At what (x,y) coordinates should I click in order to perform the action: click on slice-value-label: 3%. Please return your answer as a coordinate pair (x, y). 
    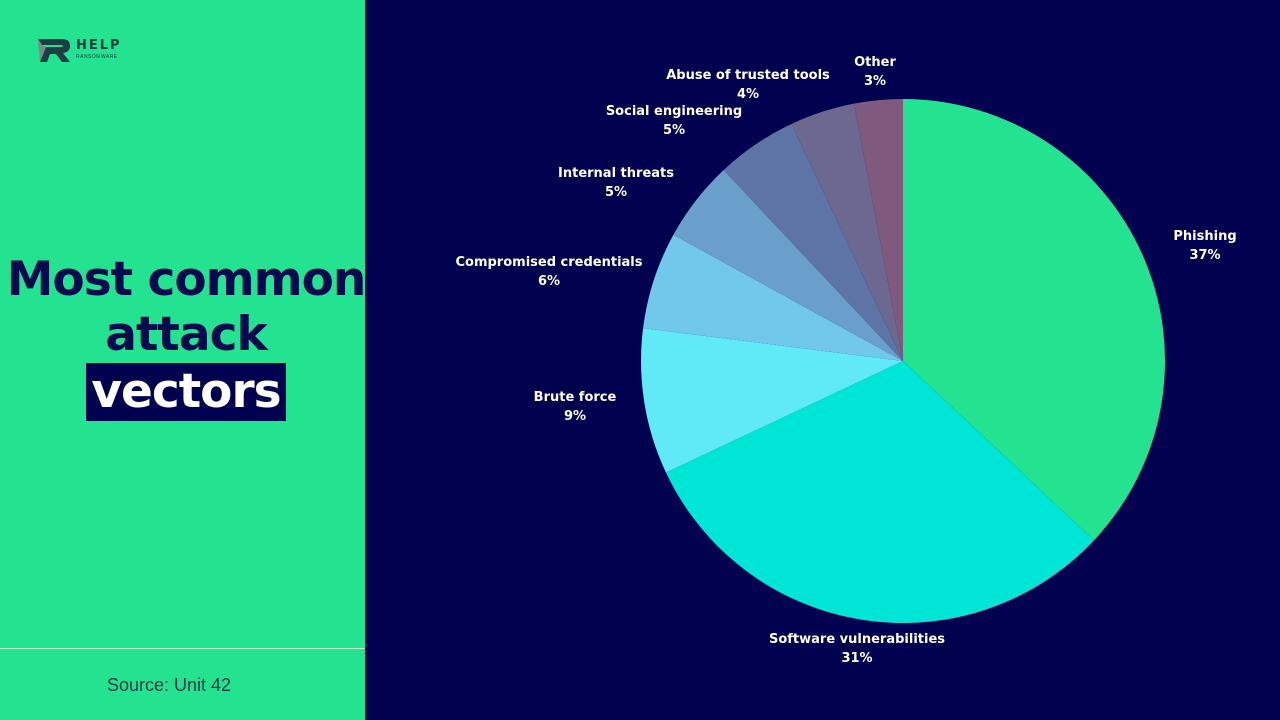
    Looking at the image, I should click on (875, 81).